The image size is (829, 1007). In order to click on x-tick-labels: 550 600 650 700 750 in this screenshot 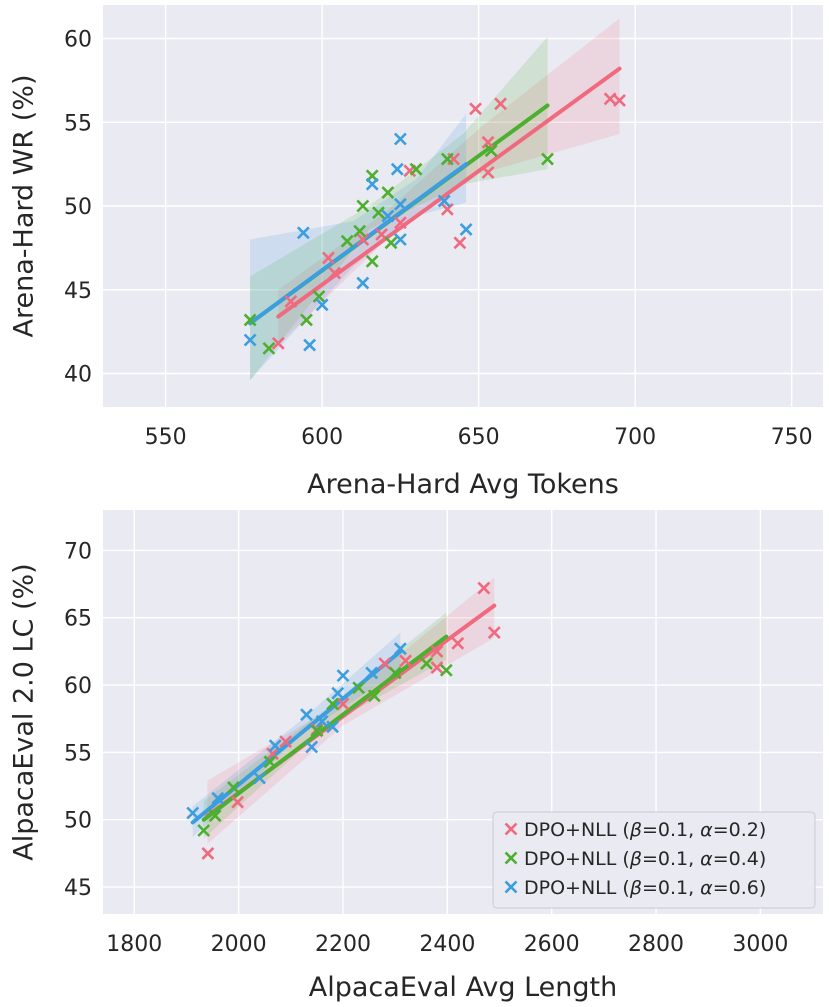, I will do `click(479, 437)`.